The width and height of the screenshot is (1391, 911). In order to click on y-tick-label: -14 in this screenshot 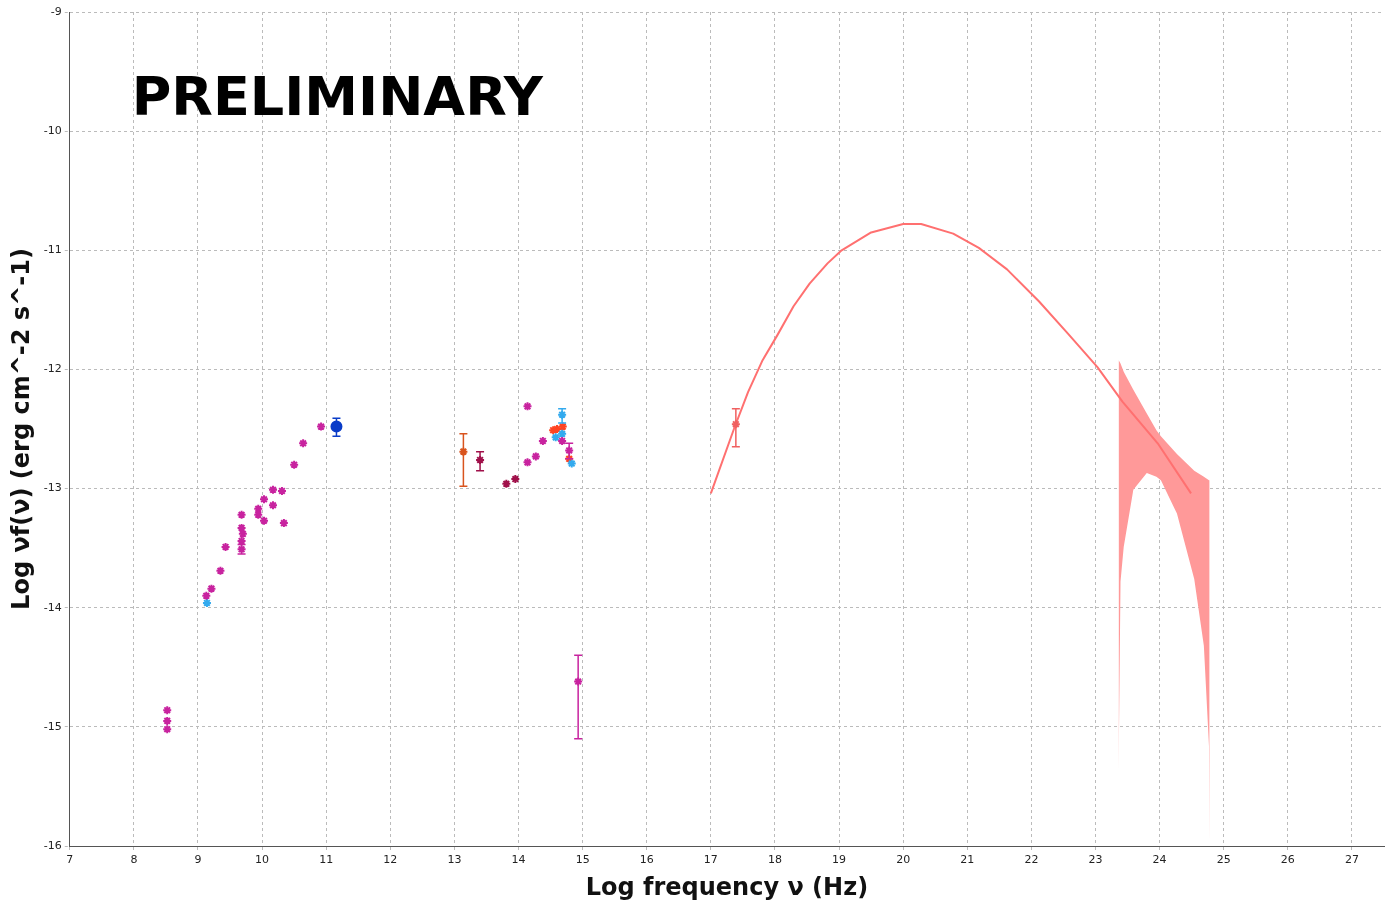, I will do `click(52, 607)`.